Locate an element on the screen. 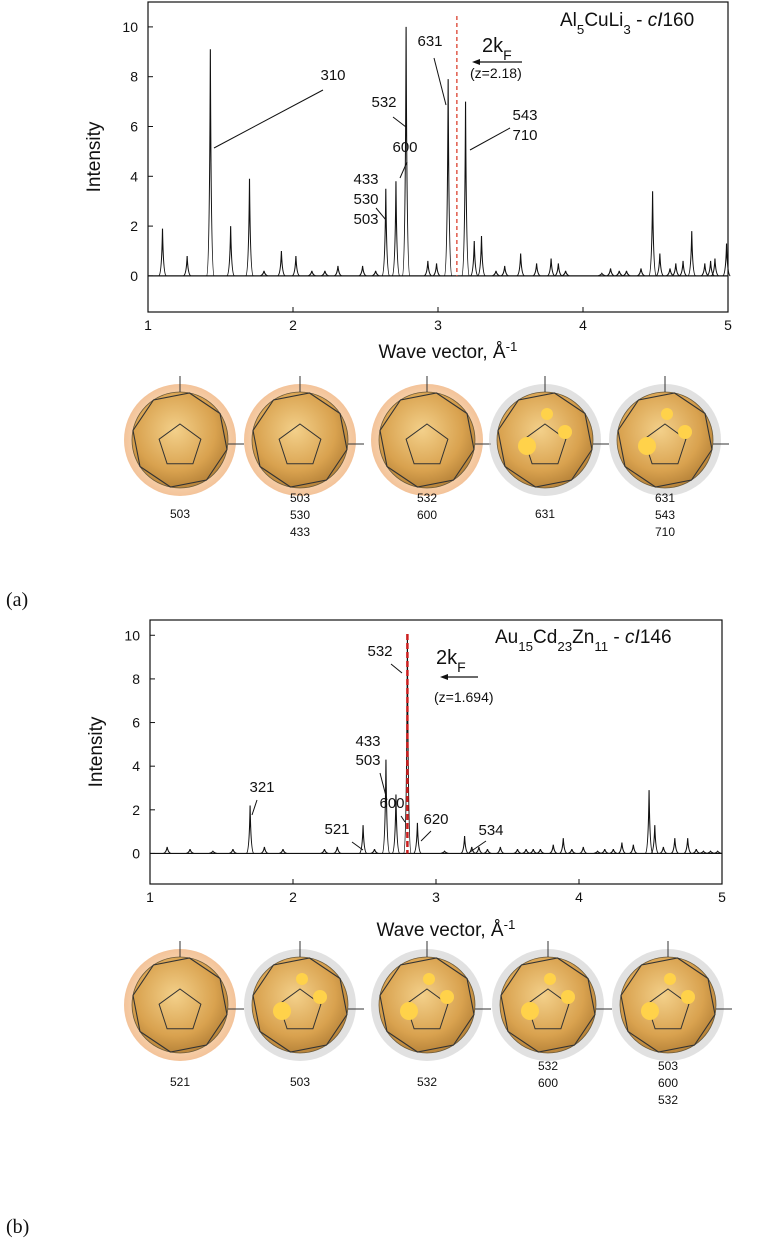 The image size is (760, 1254). cluster-caption: 631 is located at coordinates (665, 498).